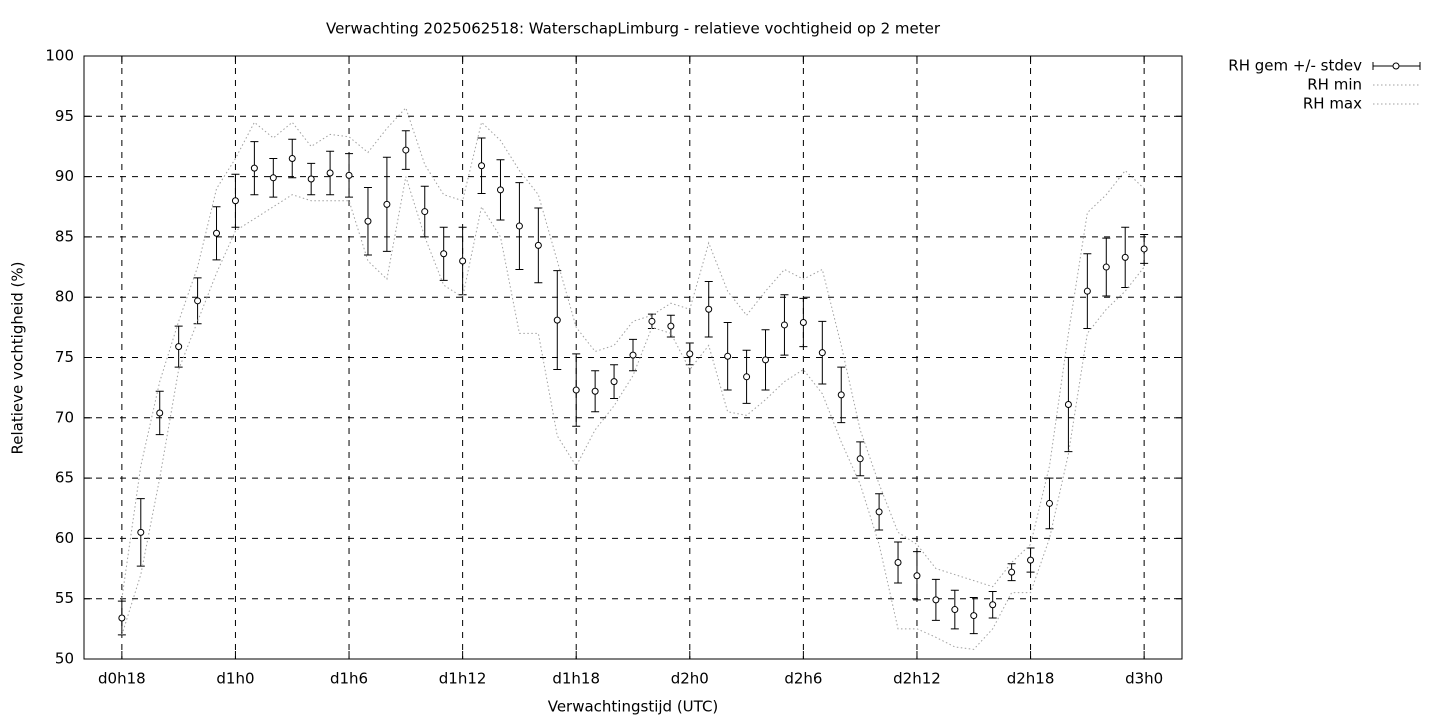  Describe the element at coordinates (64, 659) in the screenshot. I see `y-tick-label: 50` at that location.